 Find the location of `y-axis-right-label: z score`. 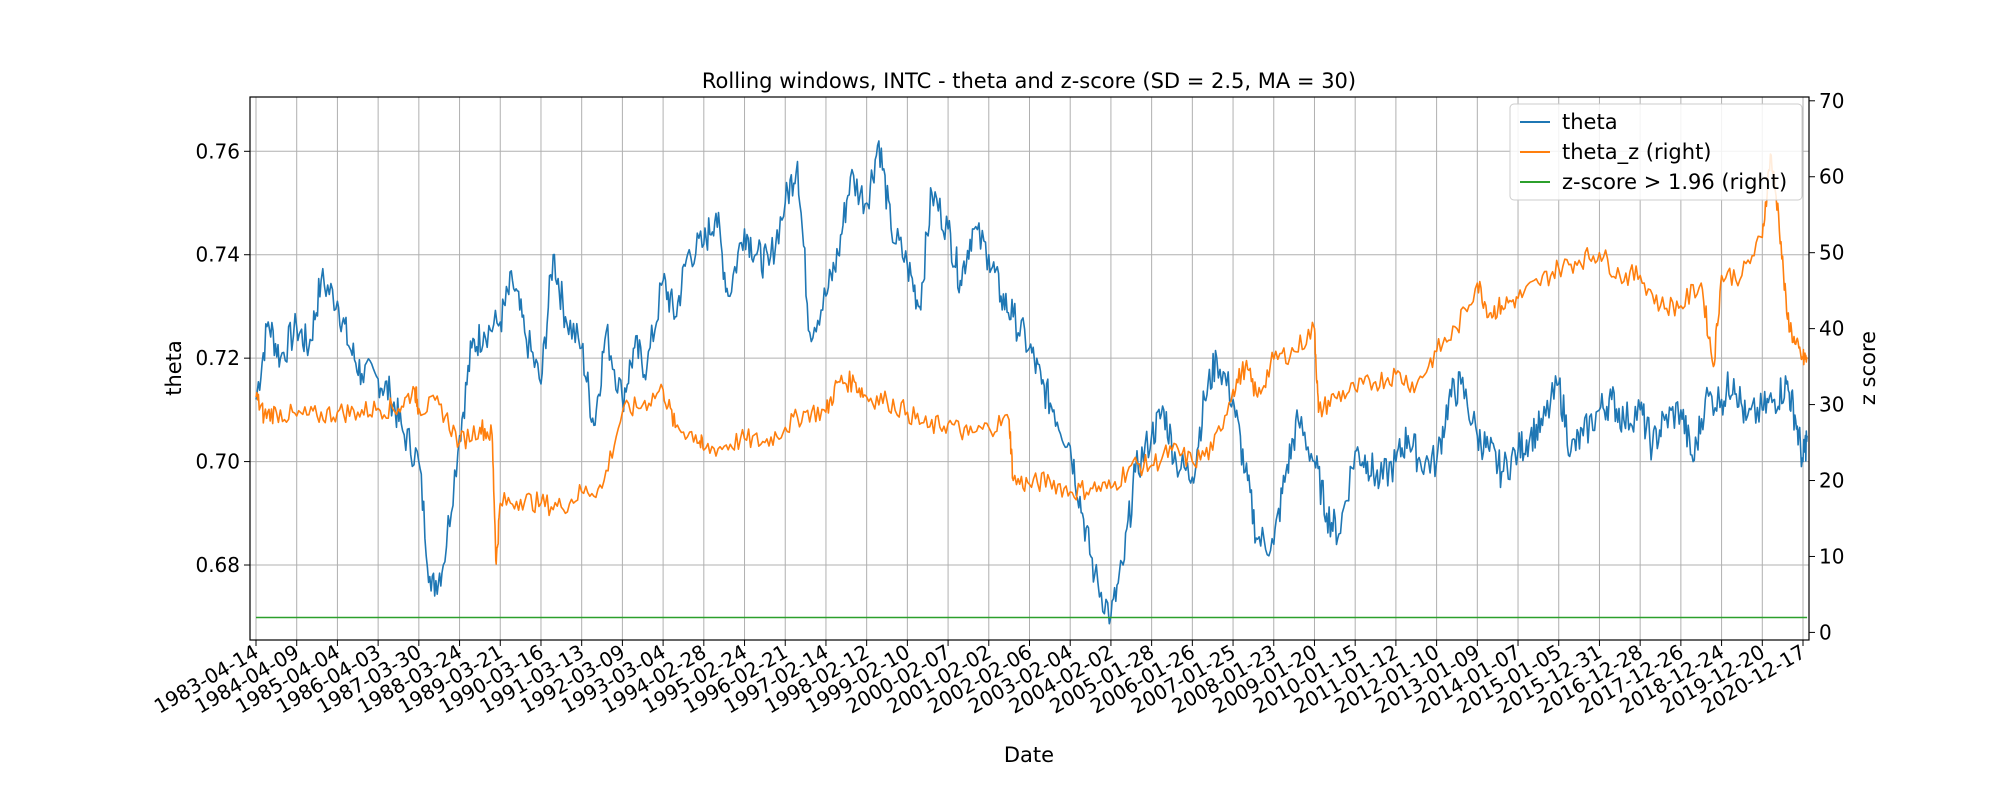

y-axis-right-label: z score is located at coordinates (1868, 368).